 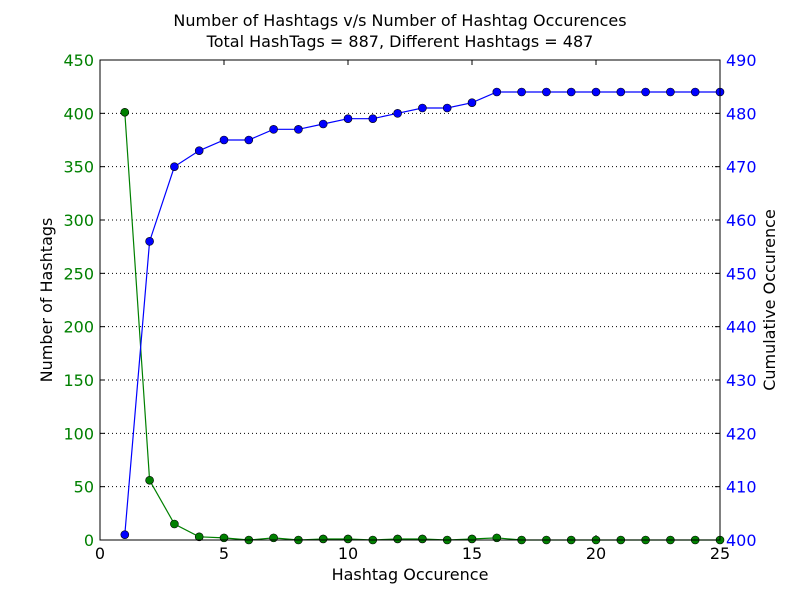 What do you see at coordinates (410, 574) in the screenshot?
I see `x-axis-label: Hashtag Occurence` at bounding box center [410, 574].